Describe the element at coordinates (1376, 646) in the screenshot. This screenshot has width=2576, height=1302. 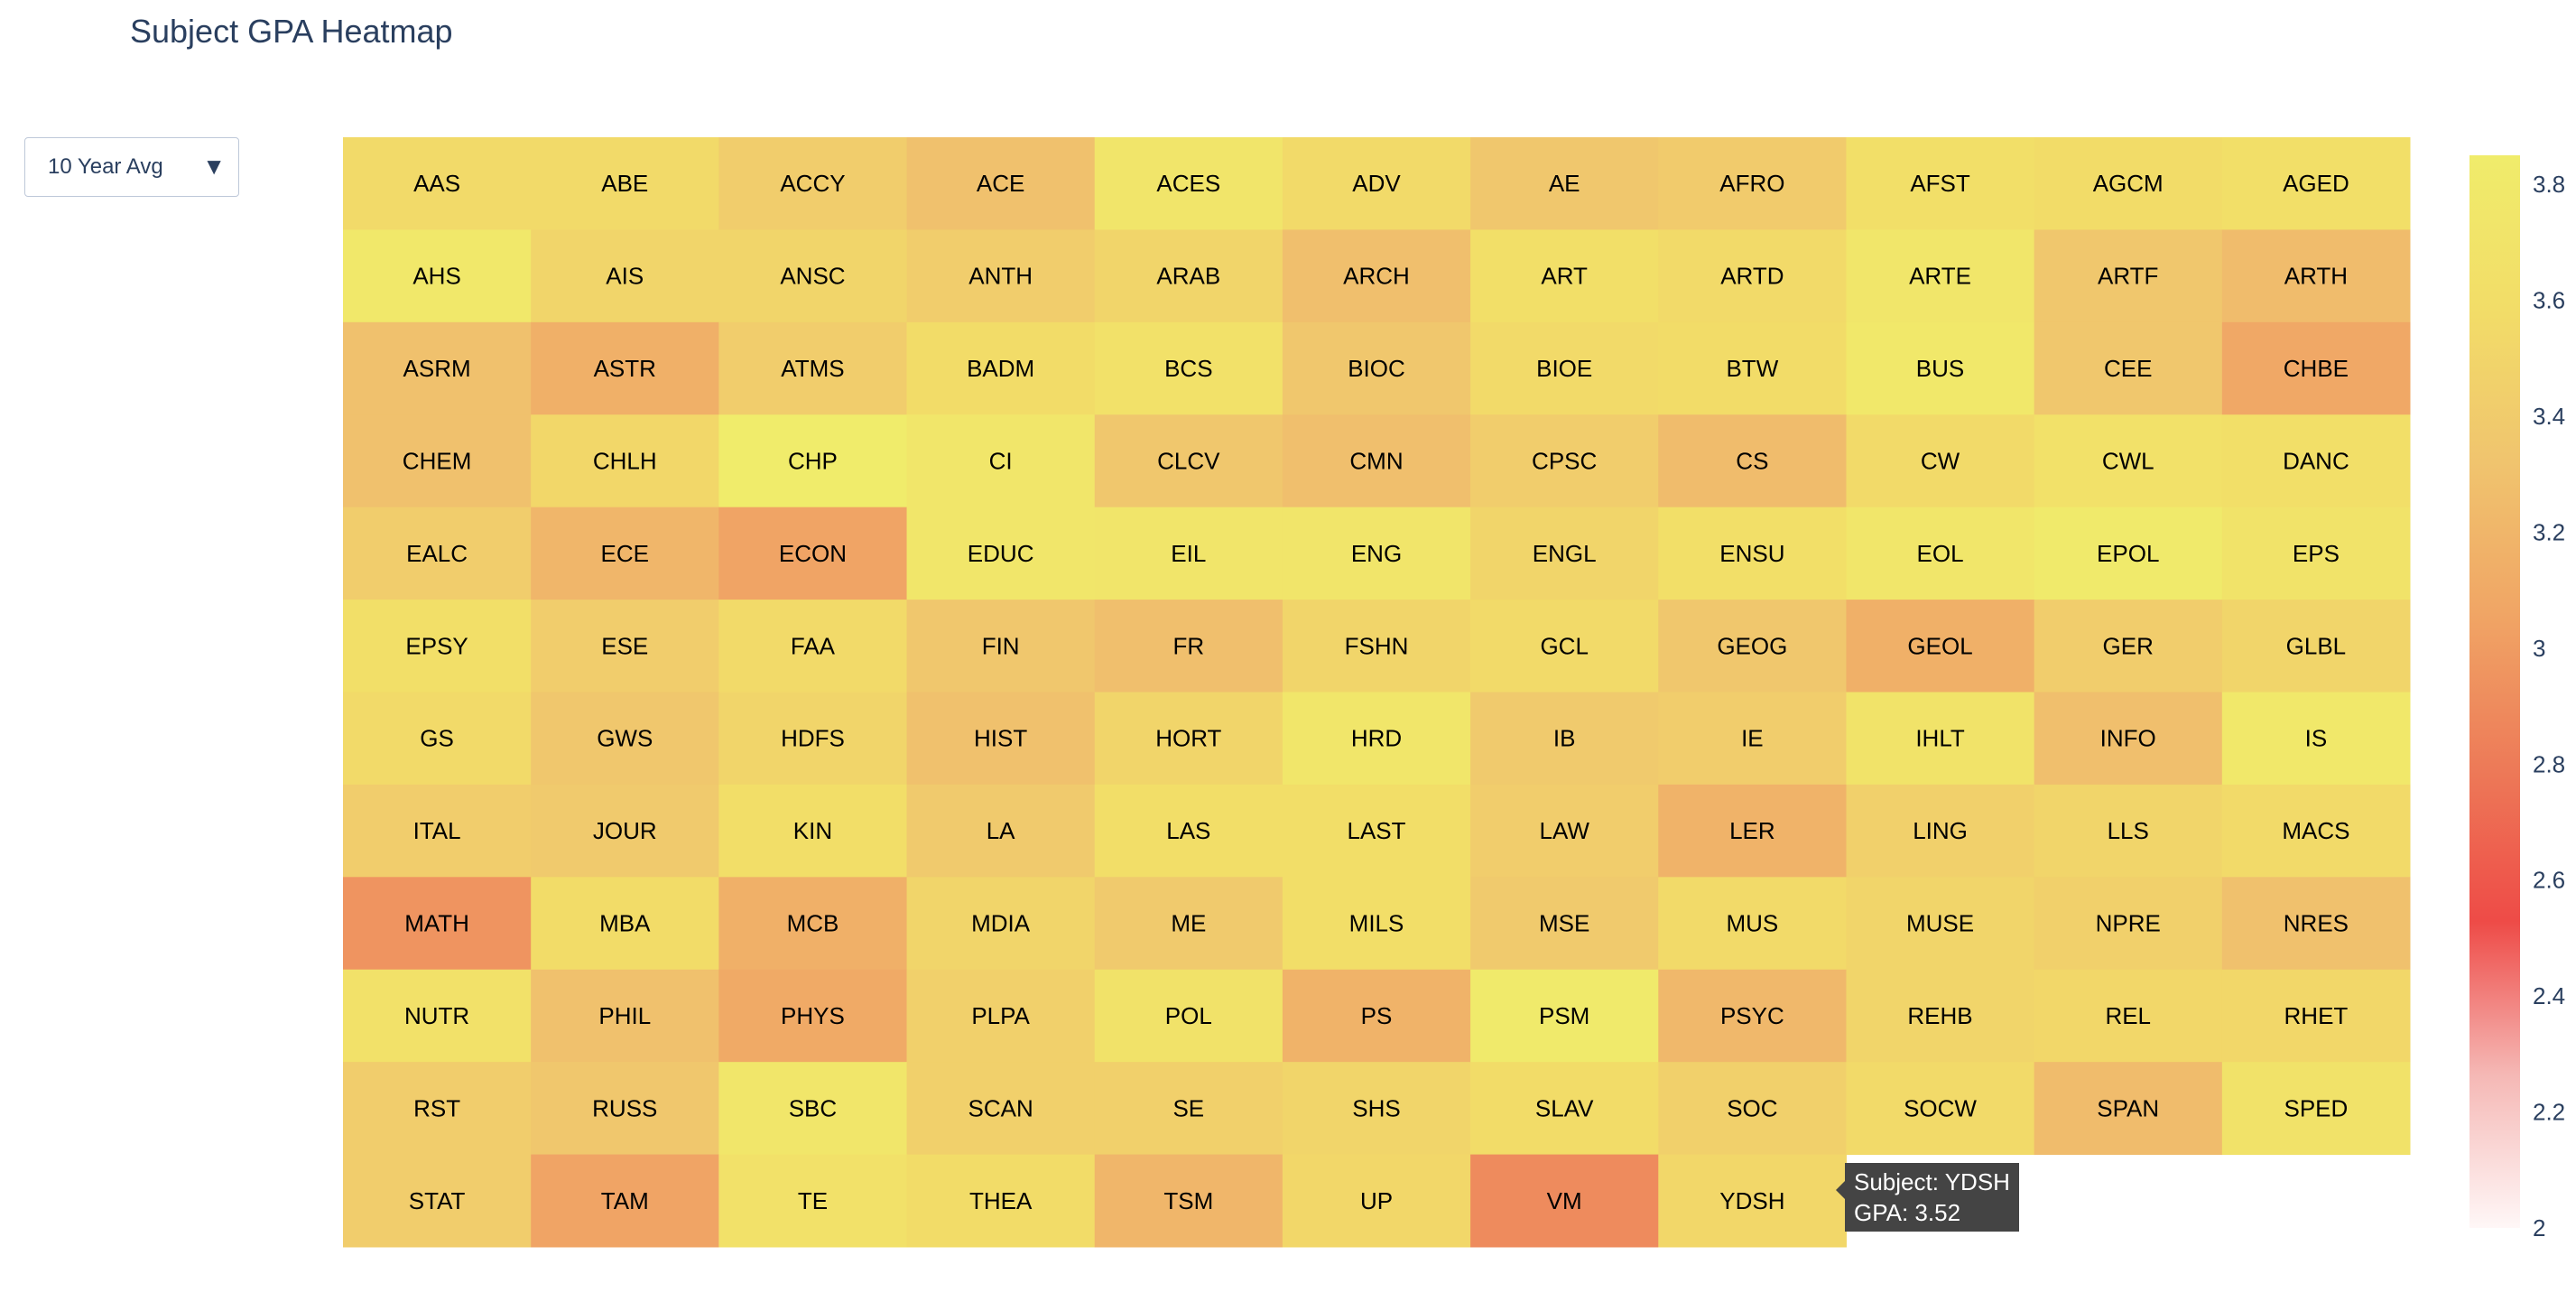
I see `heatmap-cell-fshn` at that location.